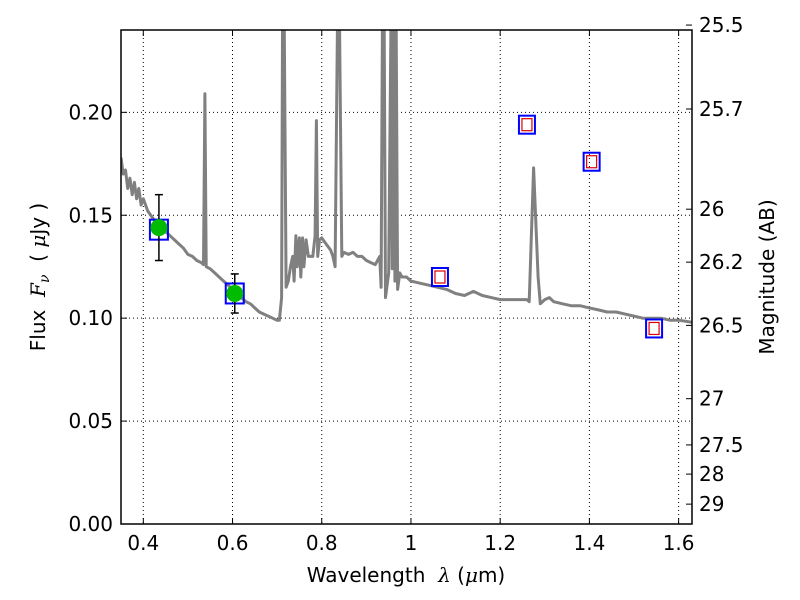 This screenshot has width=800, height=600. I want to click on y-tick-label: 0.20, so click(90, 112).